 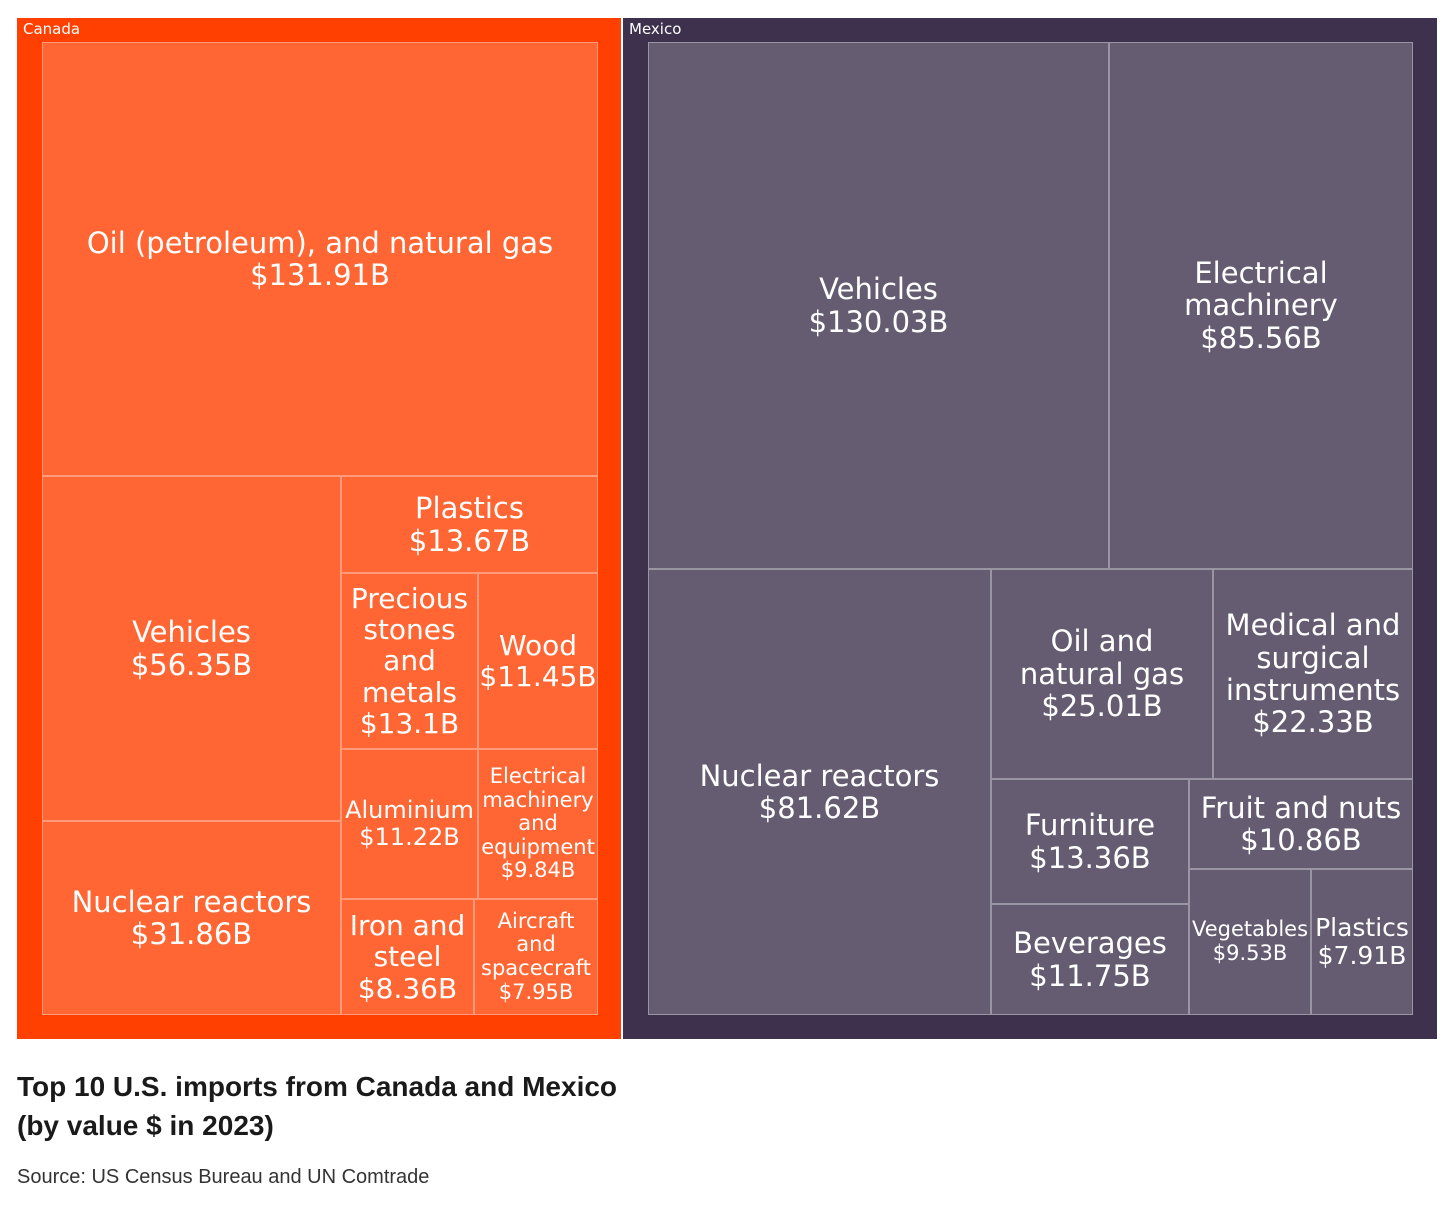 I want to click on cell-value: $9.84B, so click(x=538, y=870).